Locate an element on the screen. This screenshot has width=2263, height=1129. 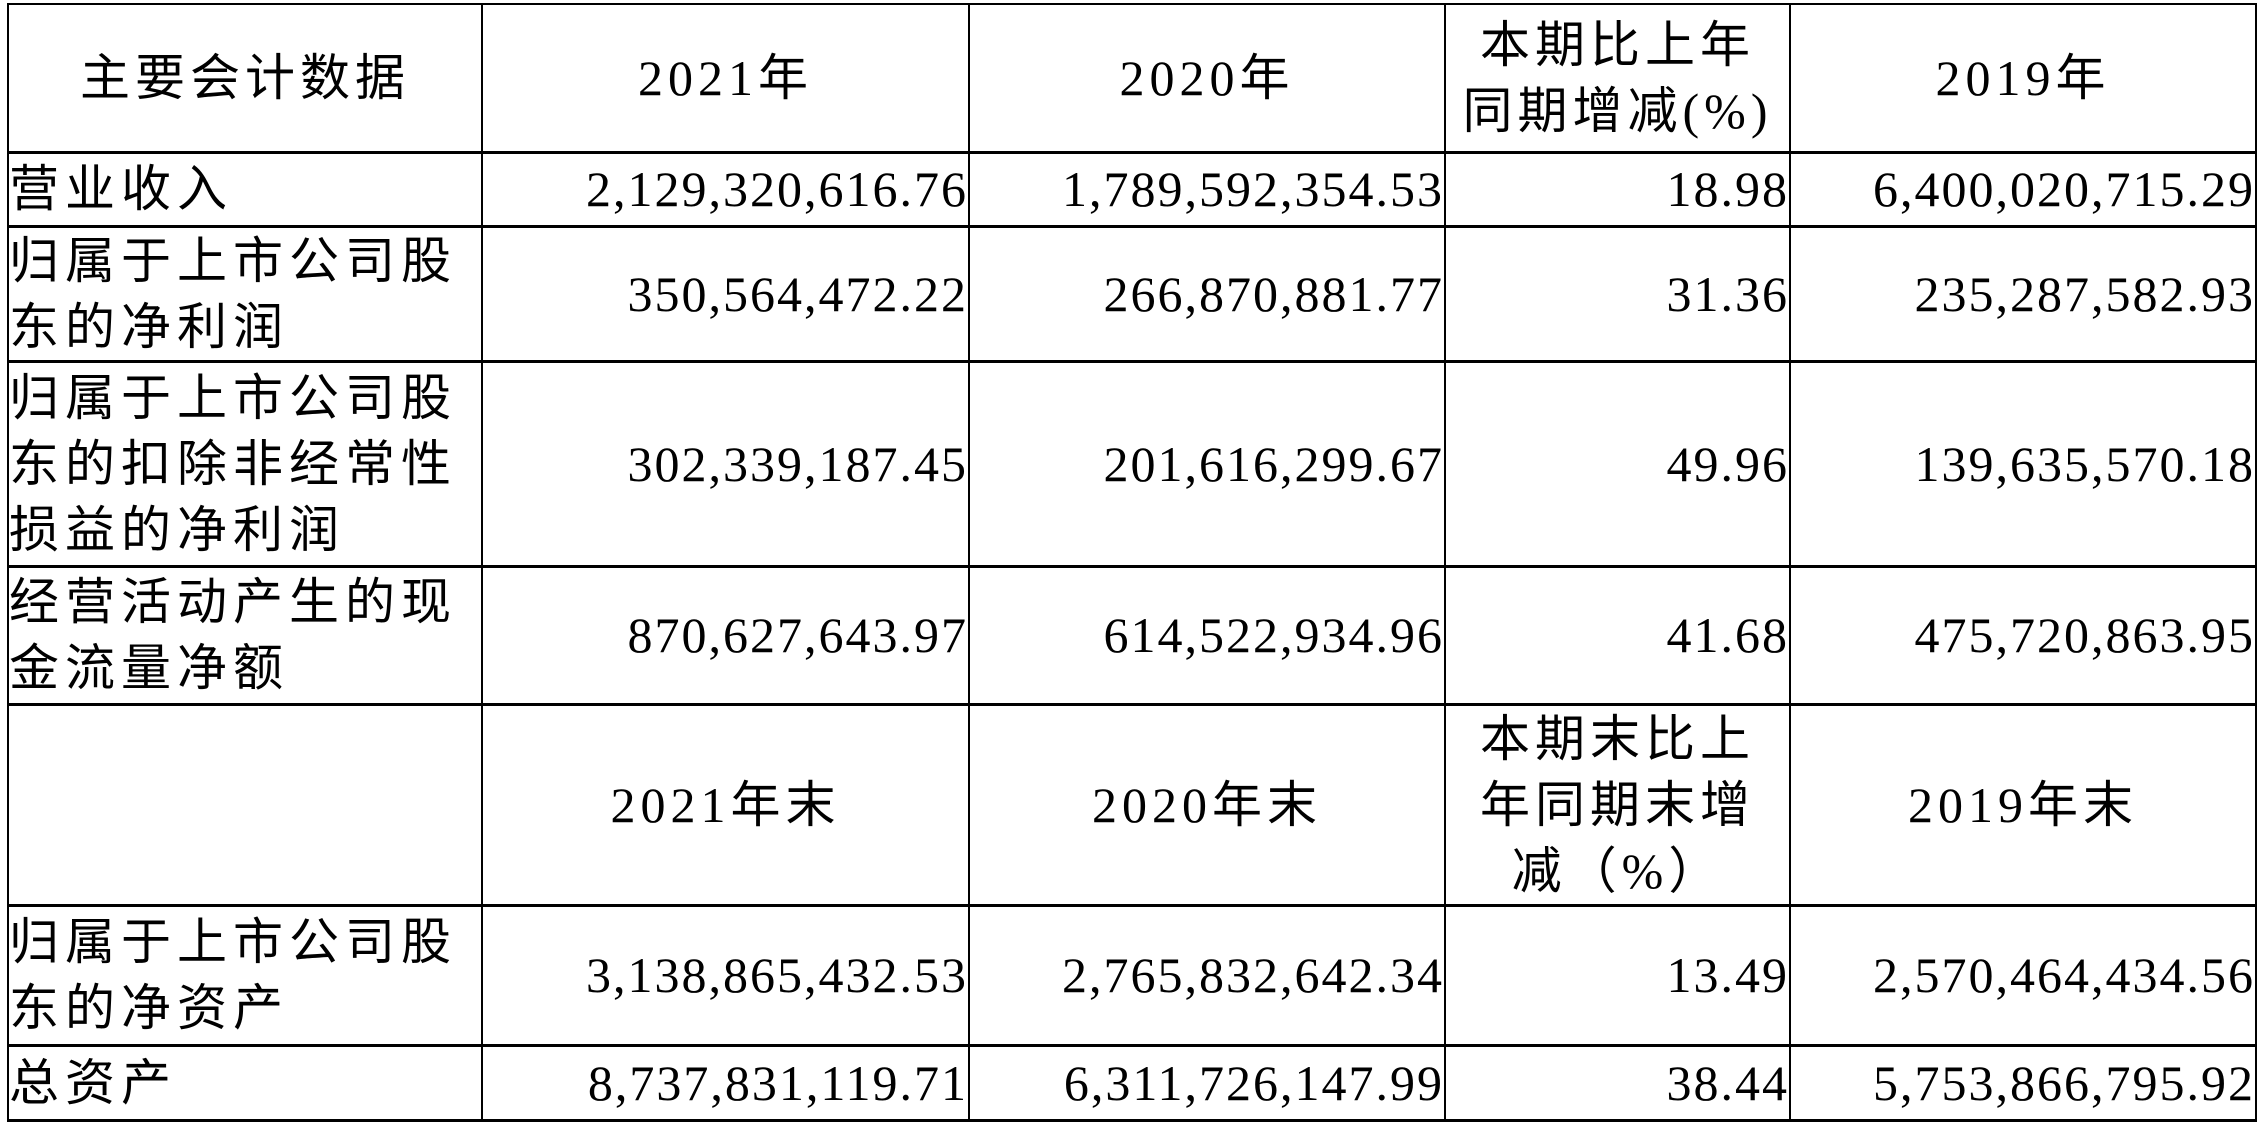
header-period-end-blank is located at coordinates (245, 804).